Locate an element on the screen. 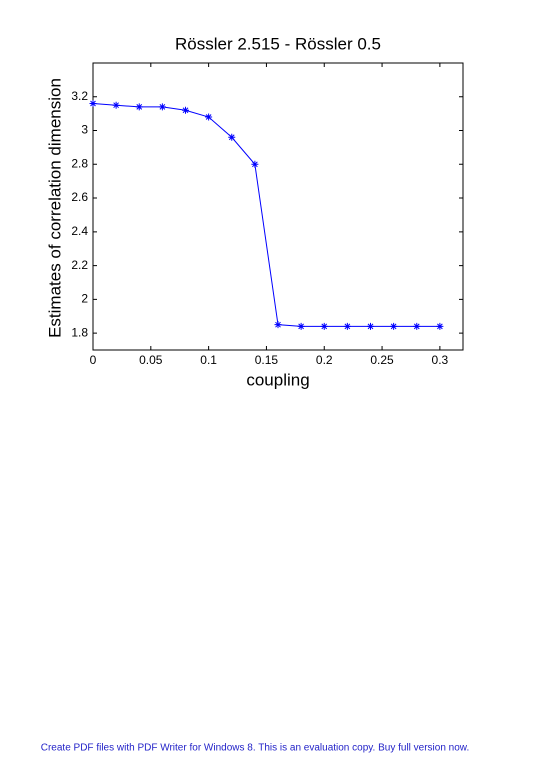 Image resolution: width=545 pixels, height=771 pixels. x-tick-label: 0 is located at coordinates (93, 360).